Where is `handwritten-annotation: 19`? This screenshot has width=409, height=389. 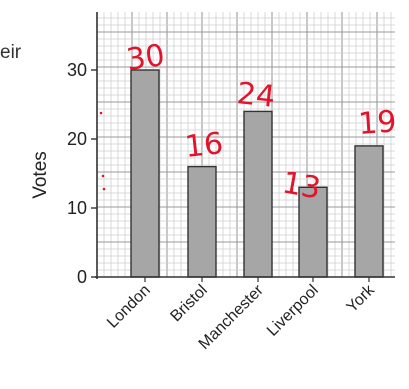
handwritten-annotation: 19 is located at coordinates (377, 123).